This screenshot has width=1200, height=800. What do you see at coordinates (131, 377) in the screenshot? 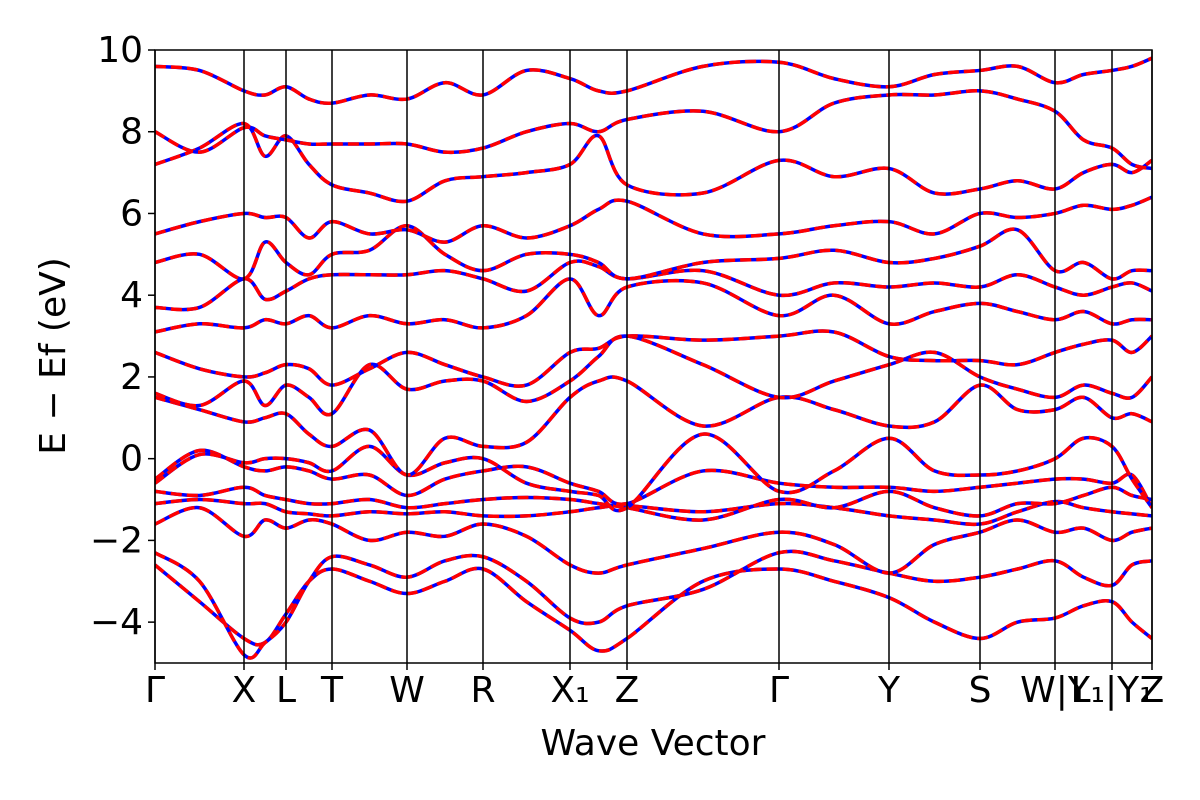
I see `y-tick-label: 2` at bounding box center [131, 377].